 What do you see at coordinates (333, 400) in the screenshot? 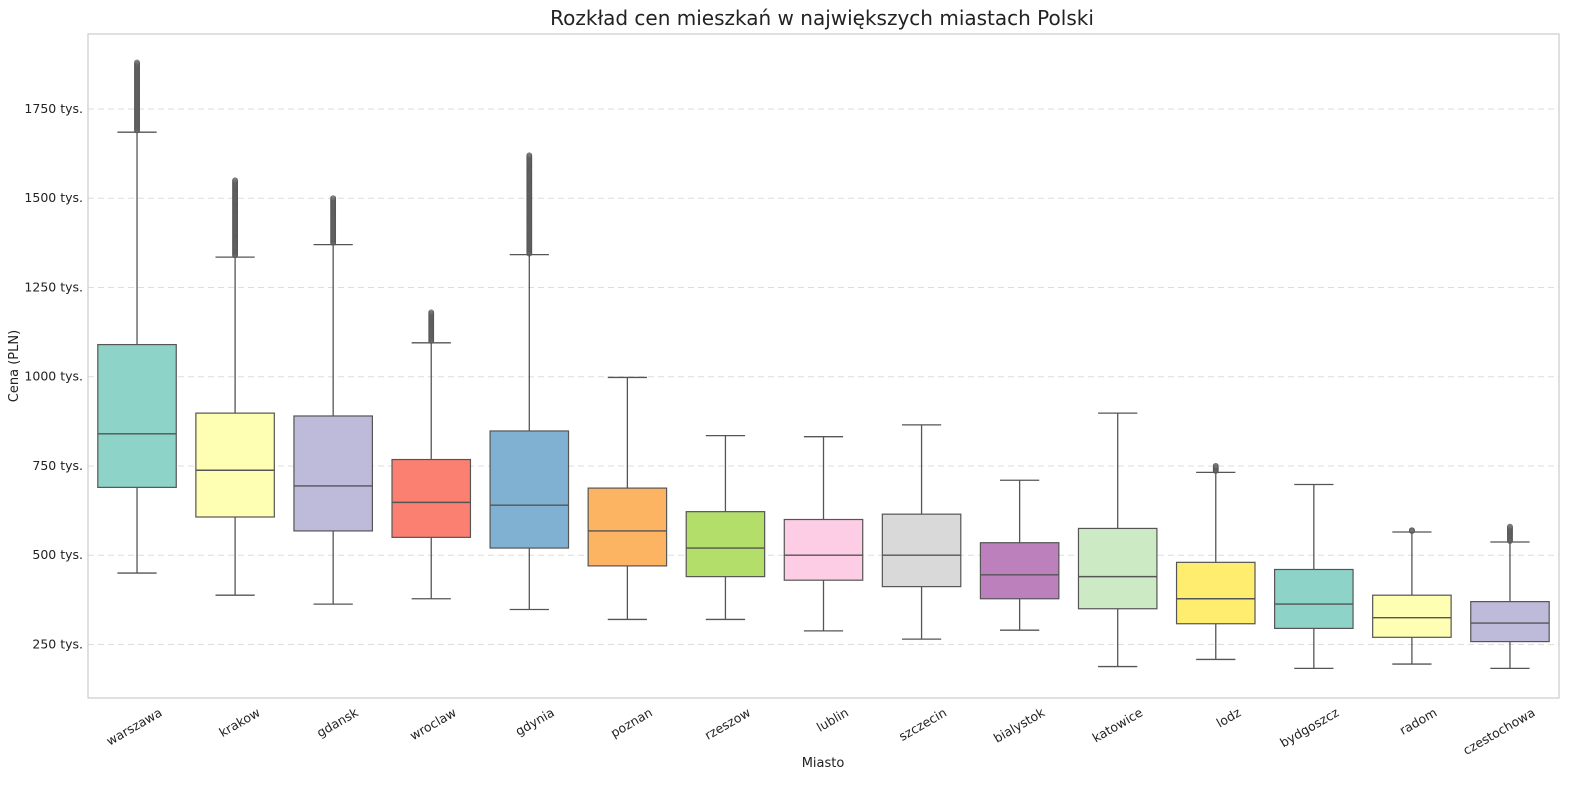
I see `box-gdansk` at bounding box center [333, 400].